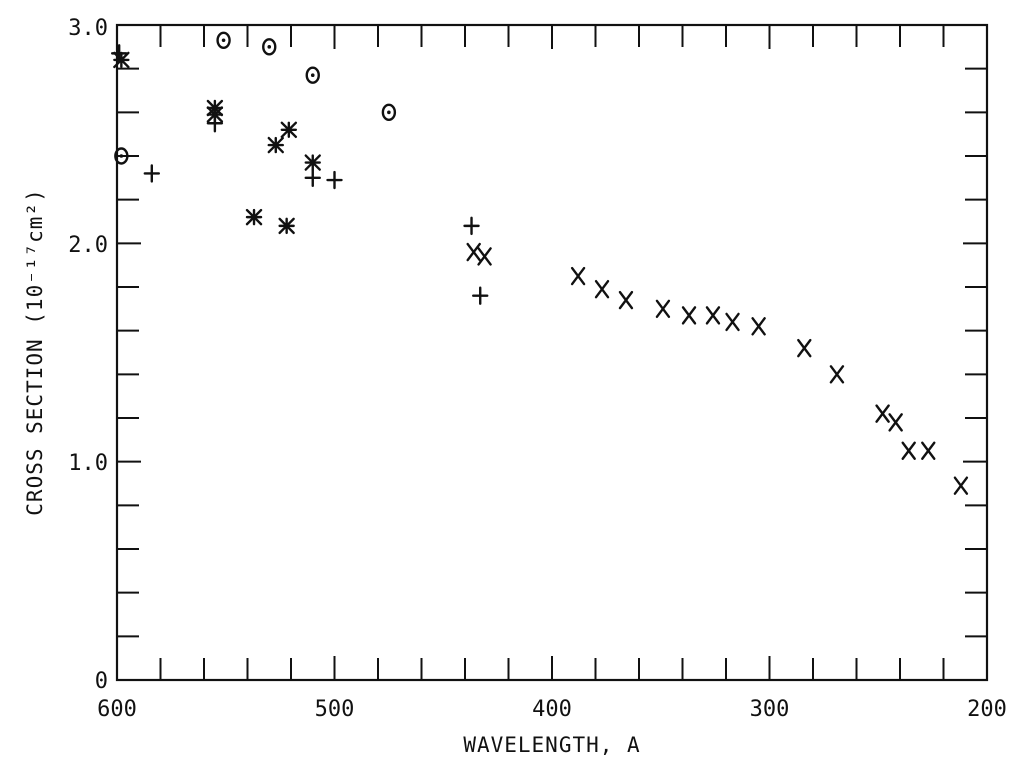  What do you see at coordinates (551, 745) in the screenshot?
I see `x-axis-label: WAVELENGTH, A` at bounding box center [551, 745].